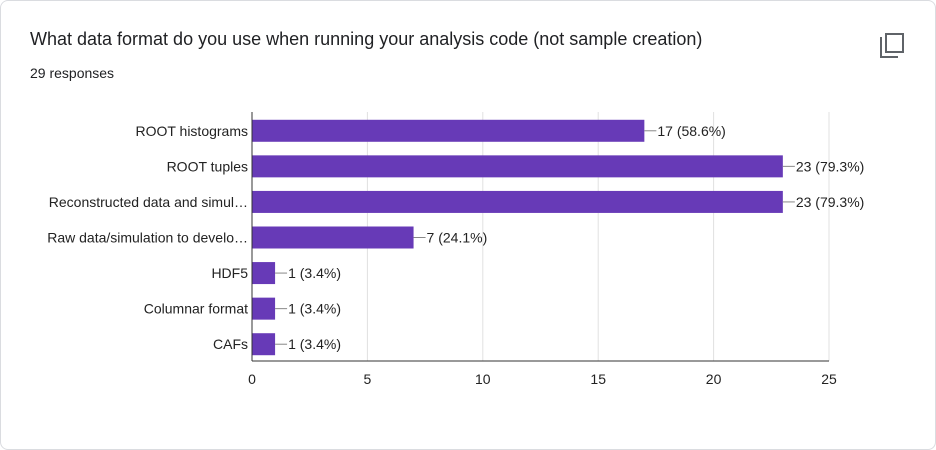 The height and width of the screenshot is (450, 936). I want to click on copy-chart-icon, so click(892, 47).